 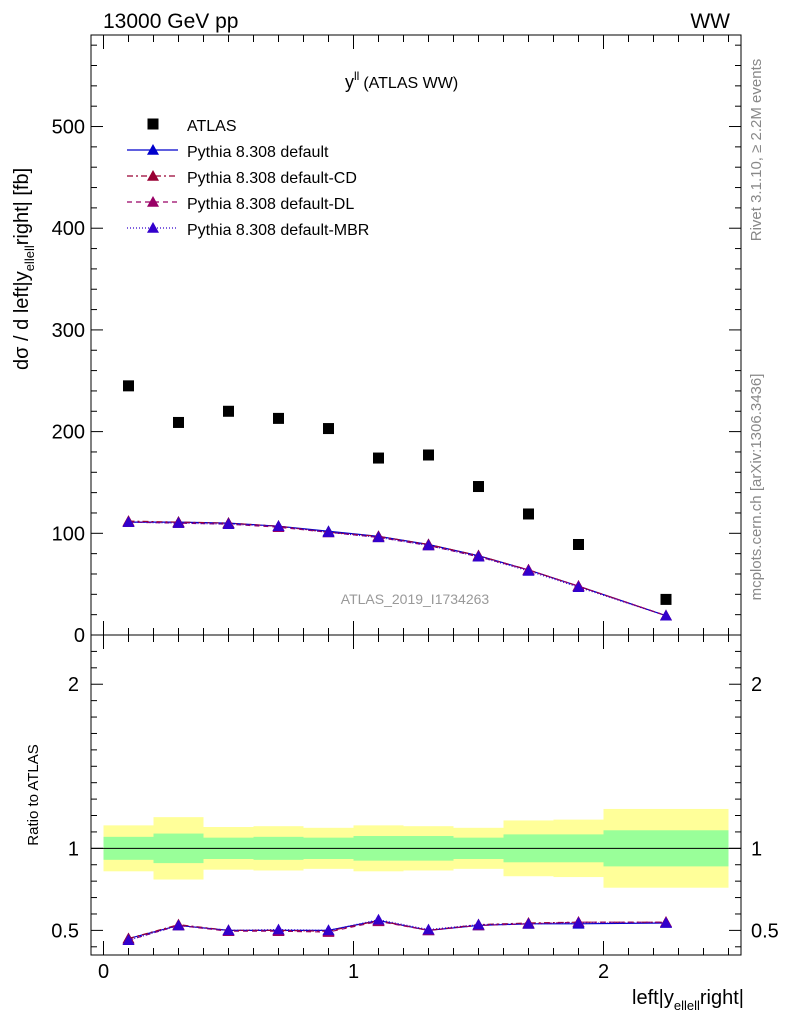 I want to click on xlabel: left|yellellright|, so click(x=688, y=1000).